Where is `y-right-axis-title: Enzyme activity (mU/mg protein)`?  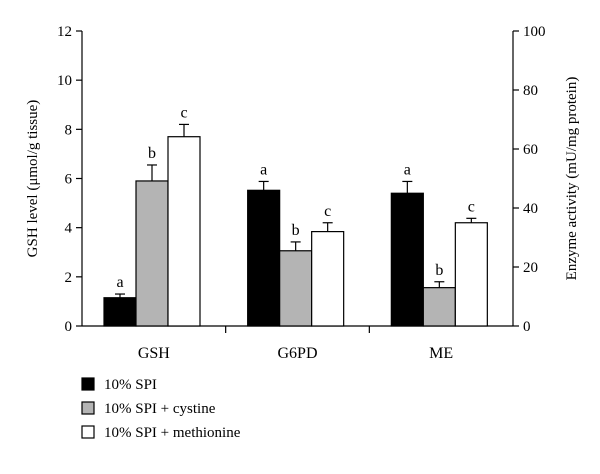 y-right-axis-title: Enzyme activity (mU/mg protein) is located at coordinates (572, 179).